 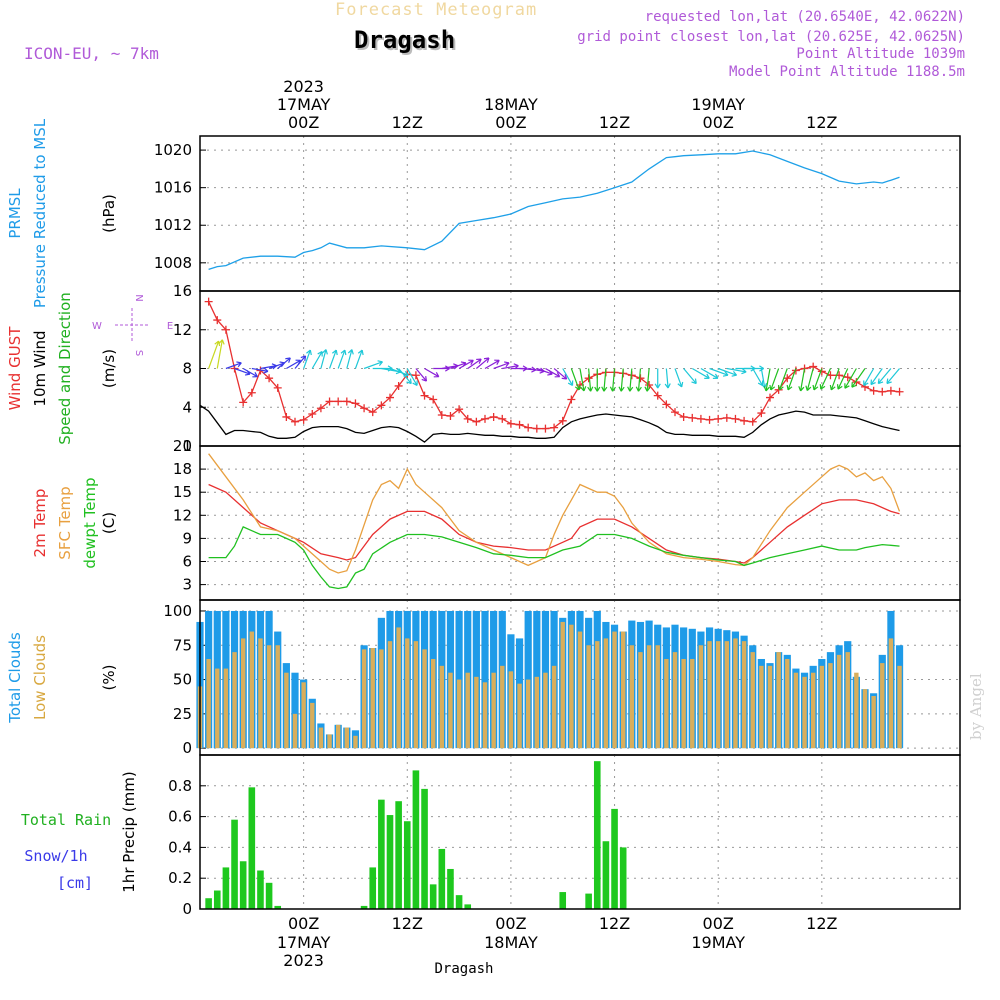 I want to click on top-time-label: 00Z, so click(x=510, y=122).